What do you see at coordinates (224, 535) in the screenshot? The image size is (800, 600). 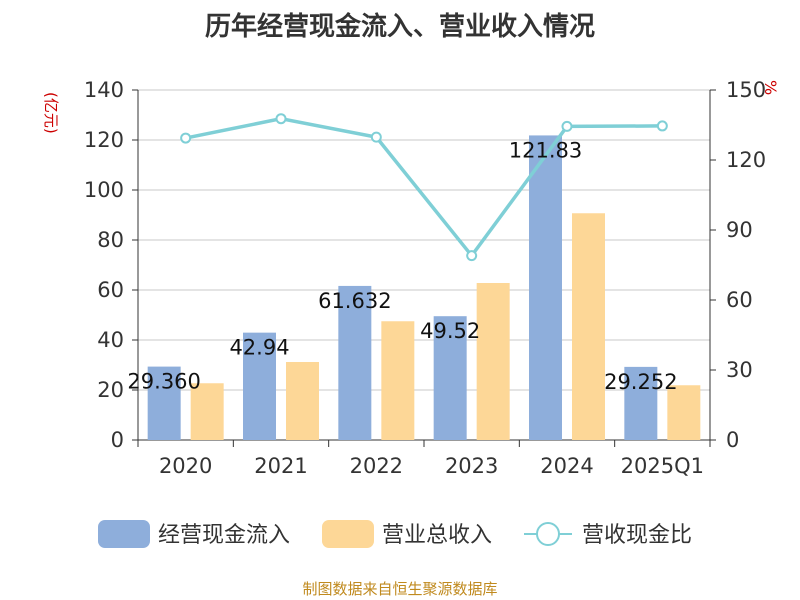 I see `legend-label-0: 经营现金流入` at bounding box center [224, 535].